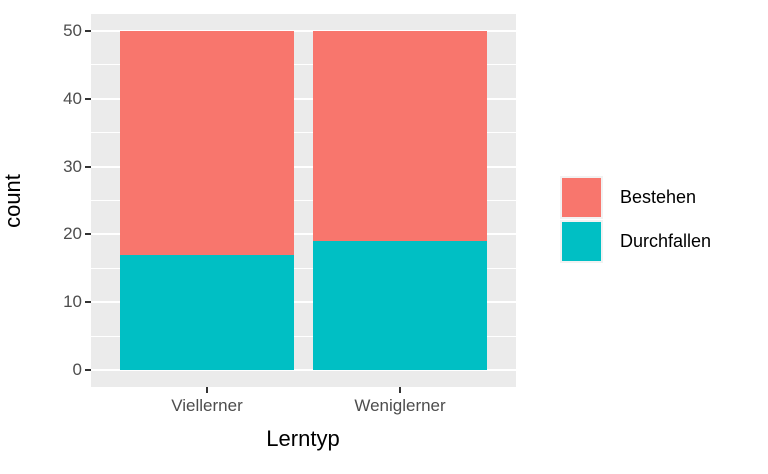  What do you see at coordinates (12, 201) in the screenshot?
I see `y-axis-title: count` at bounding box center [12, 201].